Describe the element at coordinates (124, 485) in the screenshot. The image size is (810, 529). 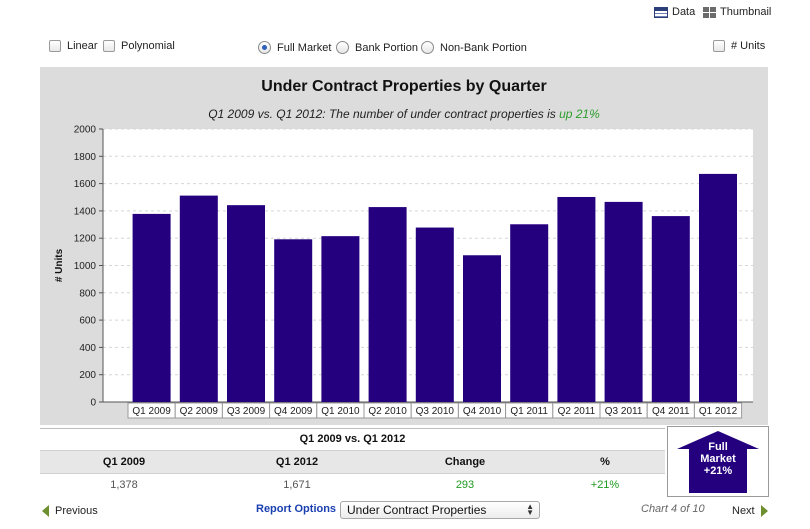
I see `value-q1-2009: 1,378` at that location.